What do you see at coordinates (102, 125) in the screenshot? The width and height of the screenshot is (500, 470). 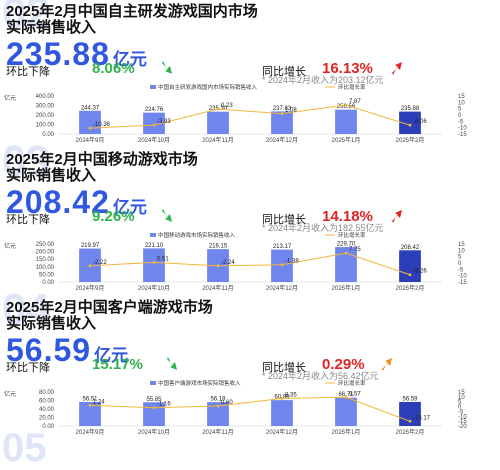 I see `line-data-label: -10.36` at bounding box center [102, 125].